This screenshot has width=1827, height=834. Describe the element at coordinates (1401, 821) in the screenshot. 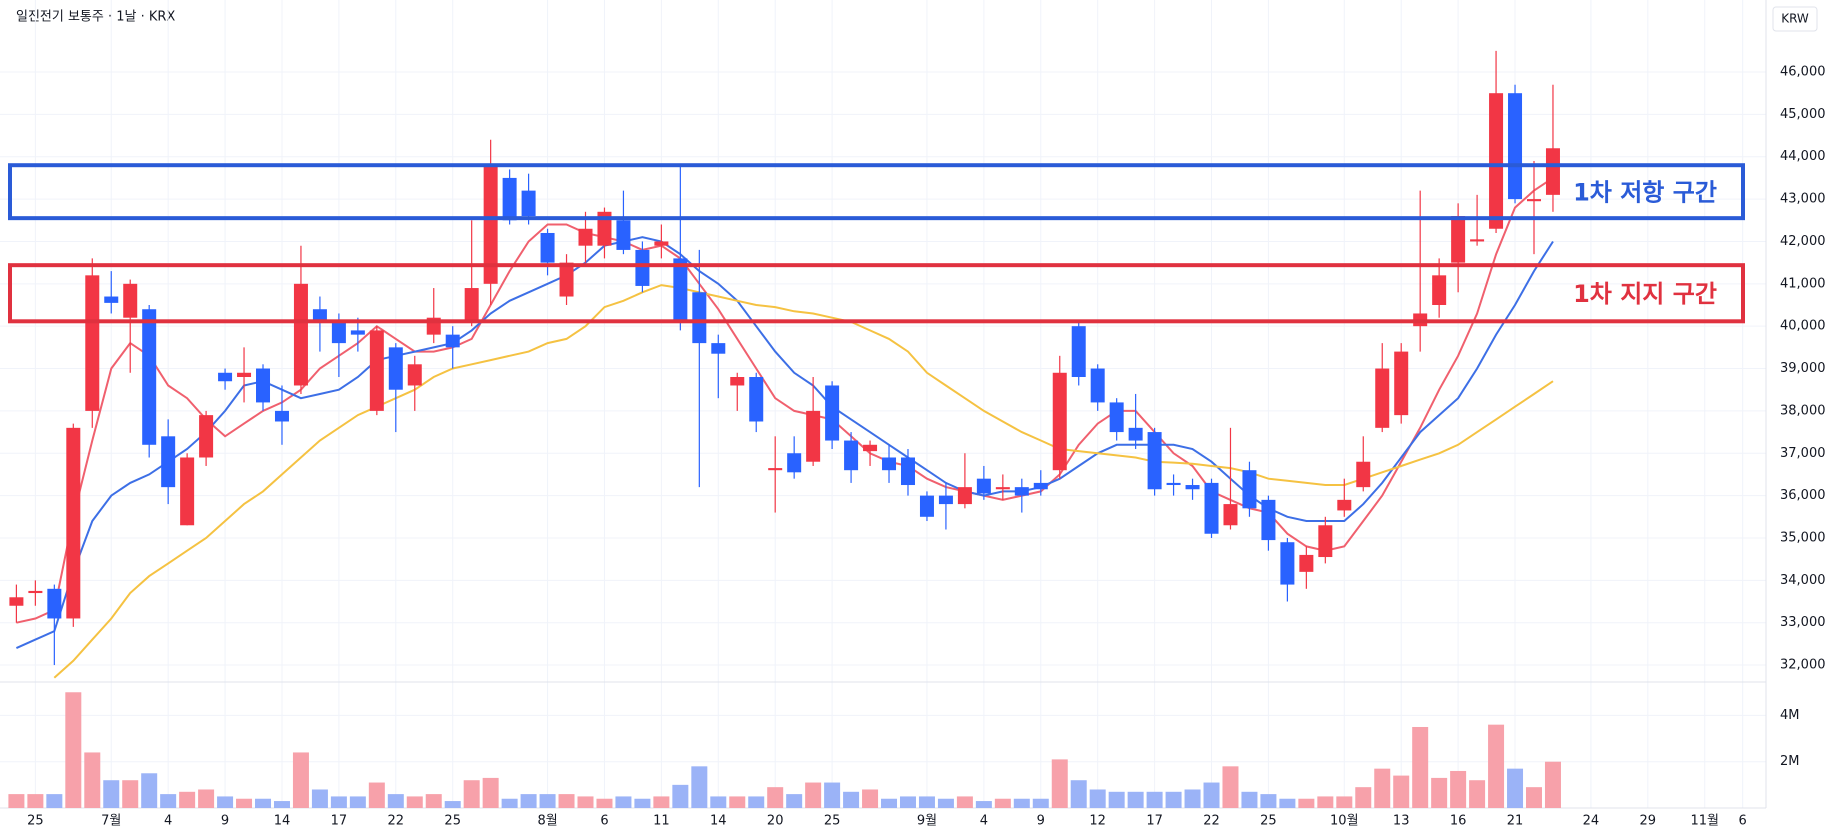

I see `x-tick-label: 13` at that location.